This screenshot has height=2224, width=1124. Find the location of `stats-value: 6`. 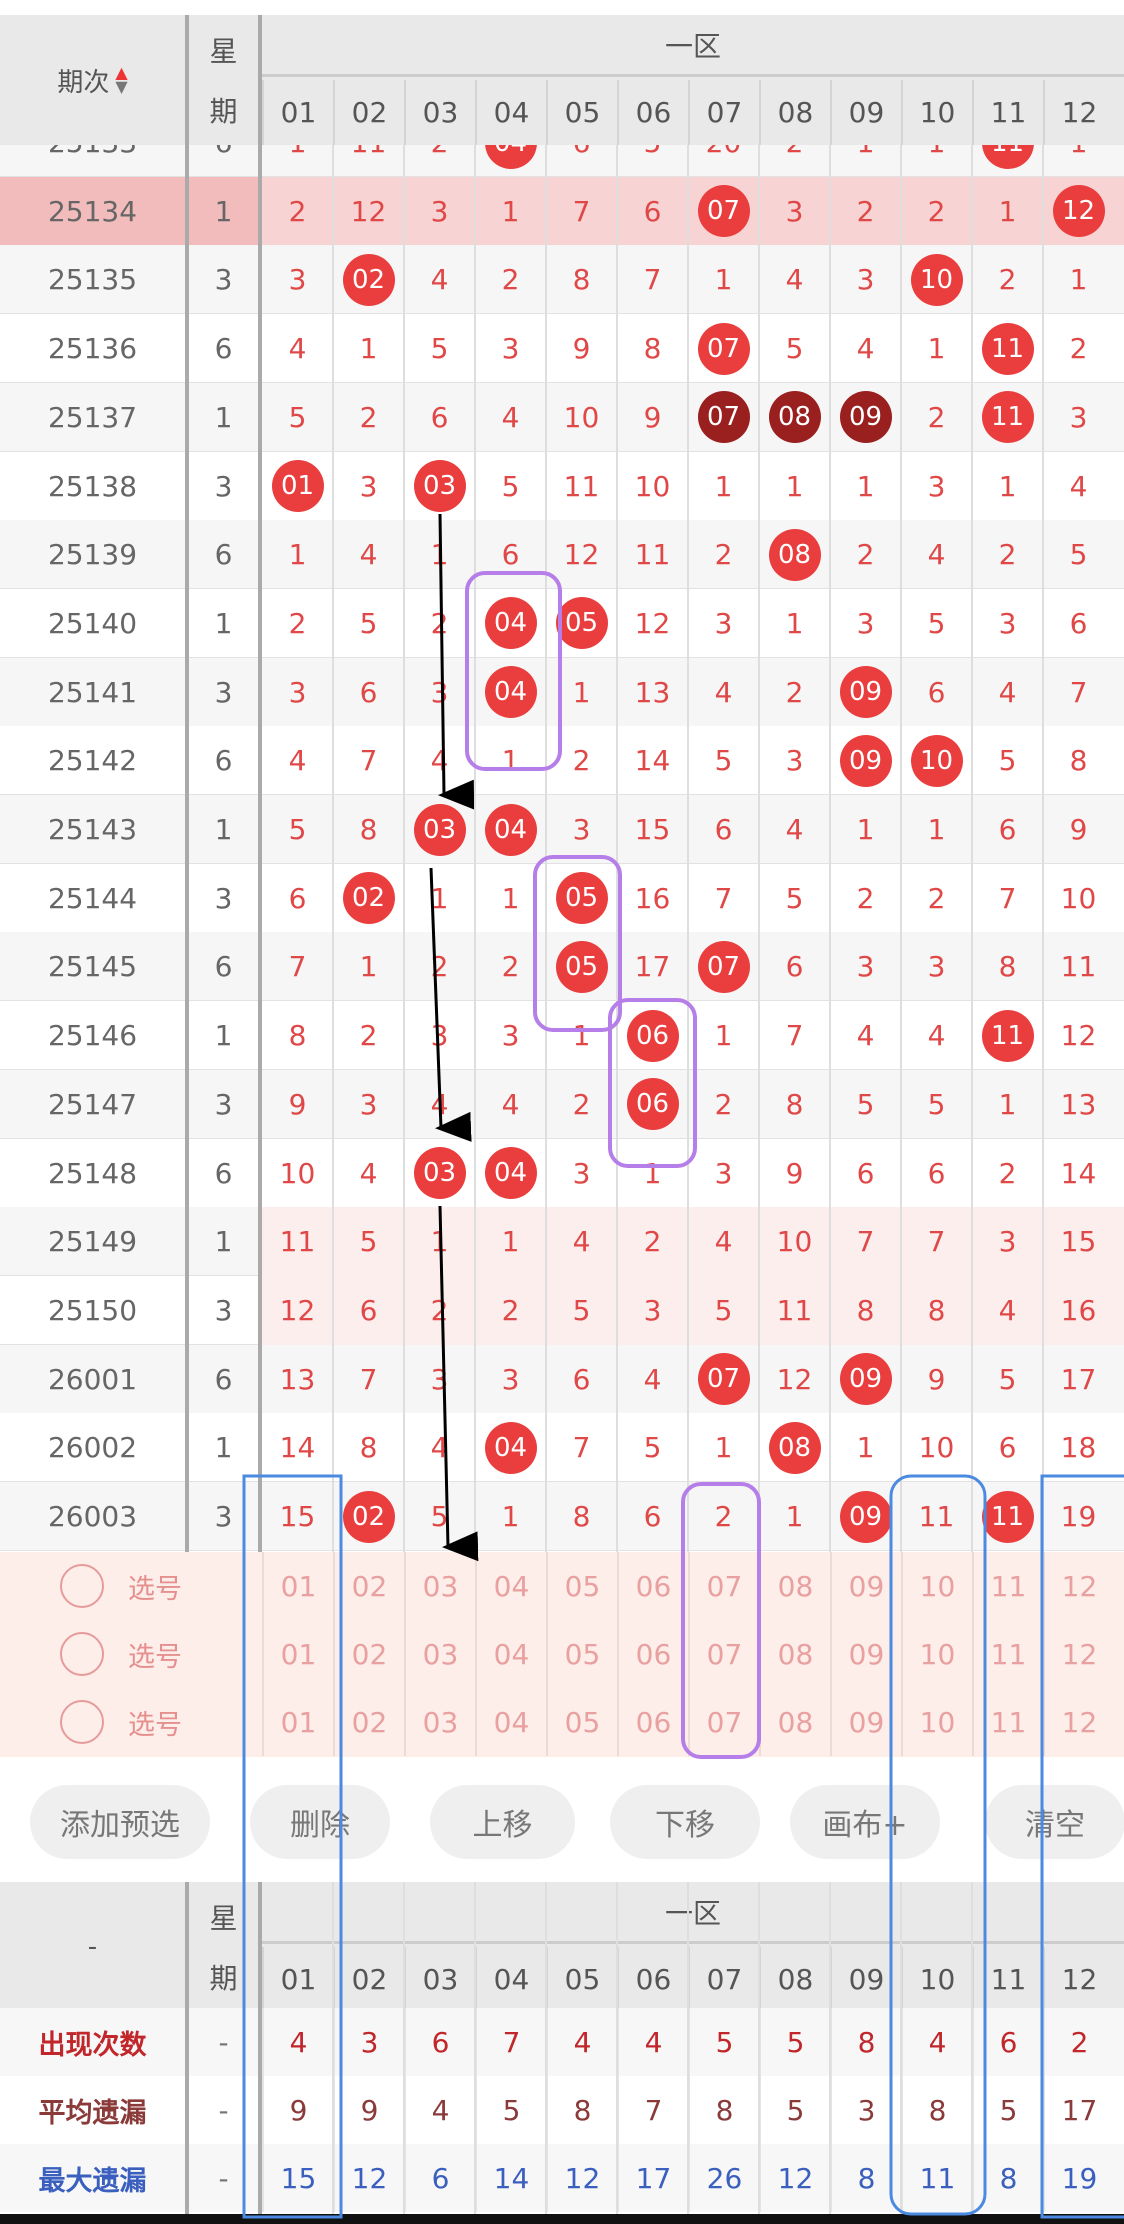

stats-value: 6 is located at coordinates (439, 2042).